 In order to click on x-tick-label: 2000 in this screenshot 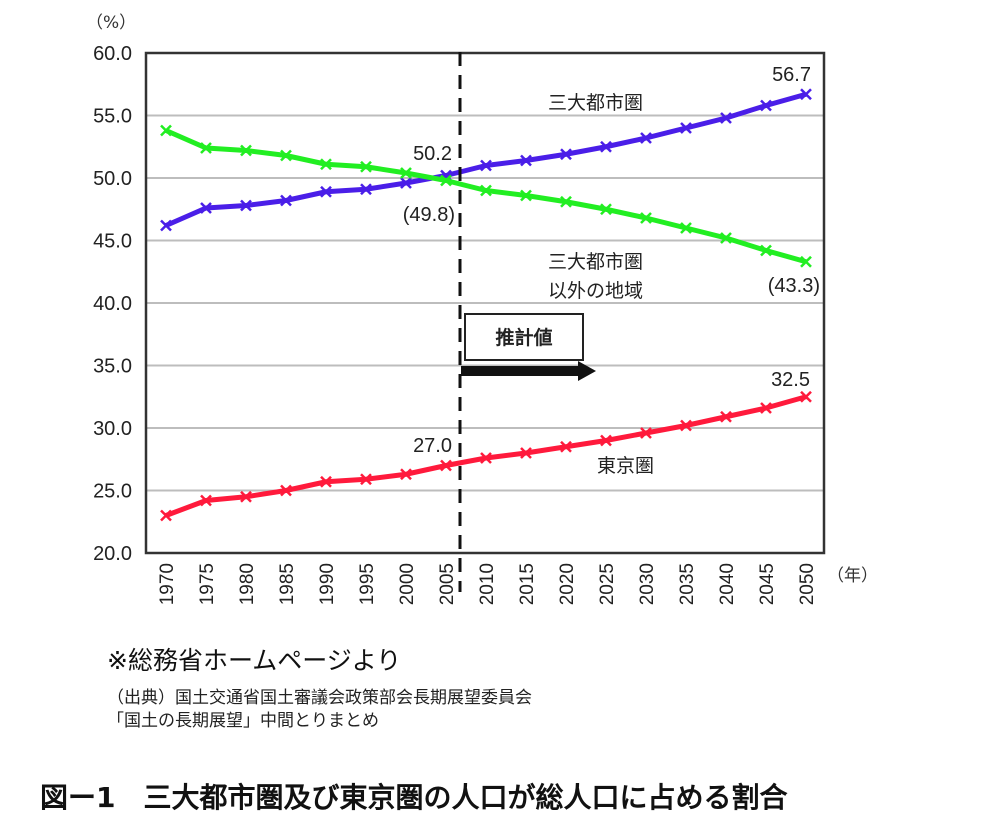, I will do `click(407, 584)`.